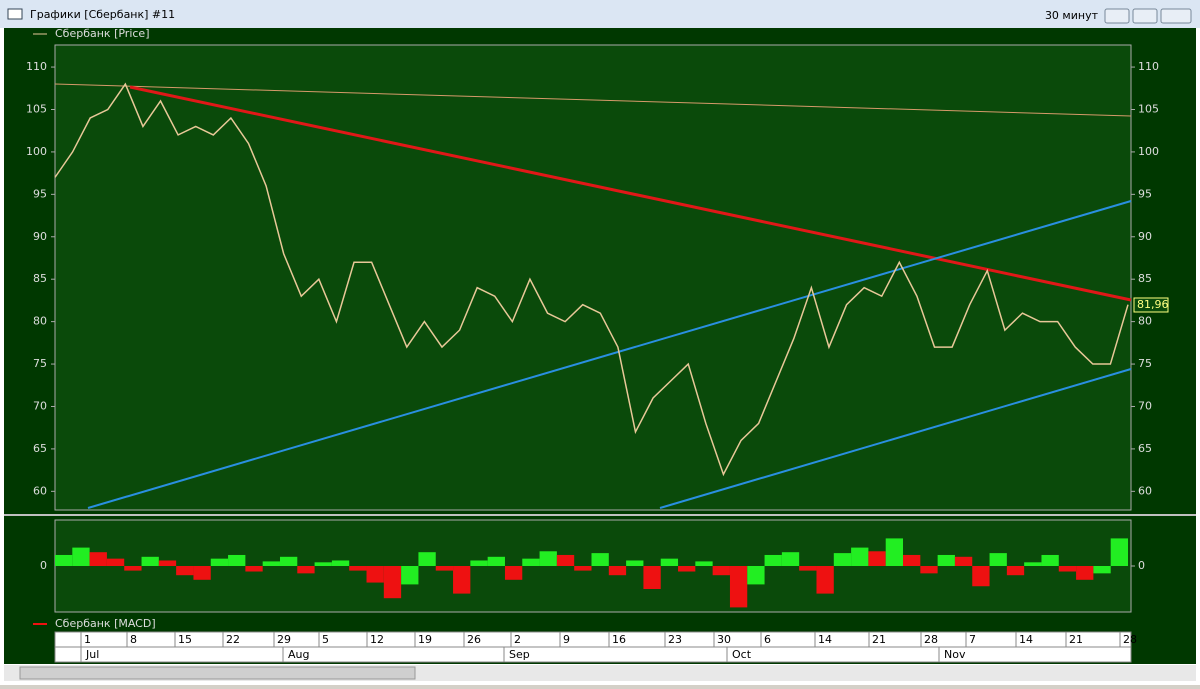  I want to click on day-label: 29, so click(284, 639).